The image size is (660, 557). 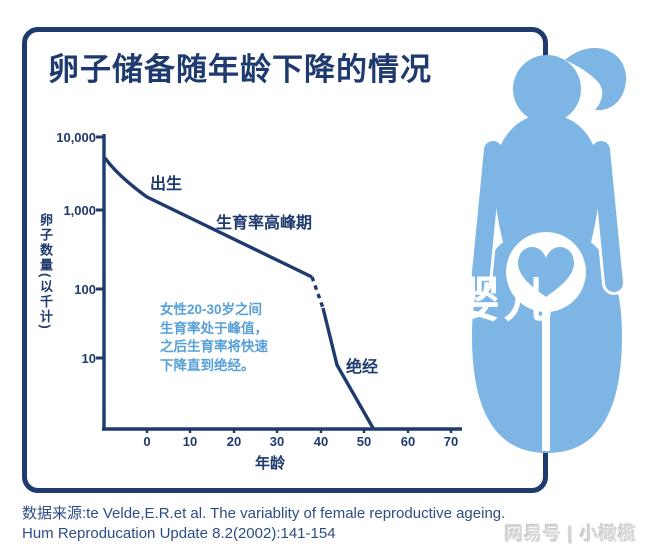 I want to click on y-tick-1000: 1,000, so click(x=79, y=210).